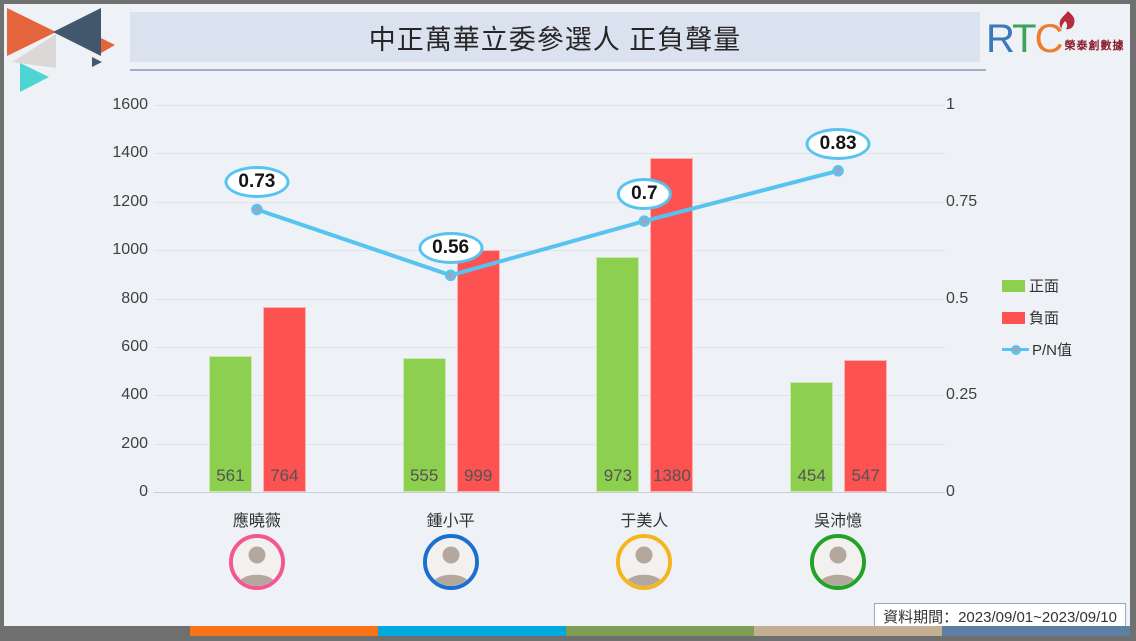 The image size is (1136, 641). Describe the element at coordinates (478, 475) in the screenshot. I see `bar-value-label: 999` at that location.